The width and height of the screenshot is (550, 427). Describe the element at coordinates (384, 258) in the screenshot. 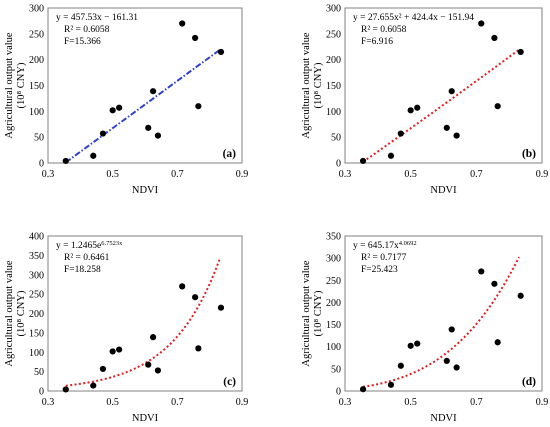

I see `regression-annotation-line: R² = 0.7177` at that location.